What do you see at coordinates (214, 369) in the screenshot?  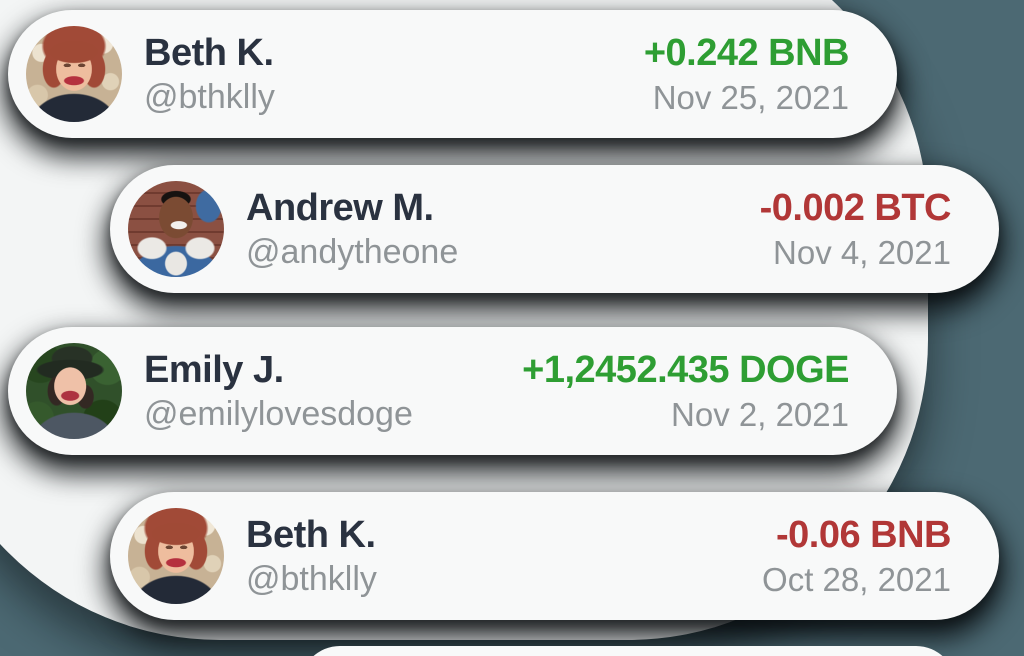 I see `user-name: Emily J.` at bounding box center [214, 369].